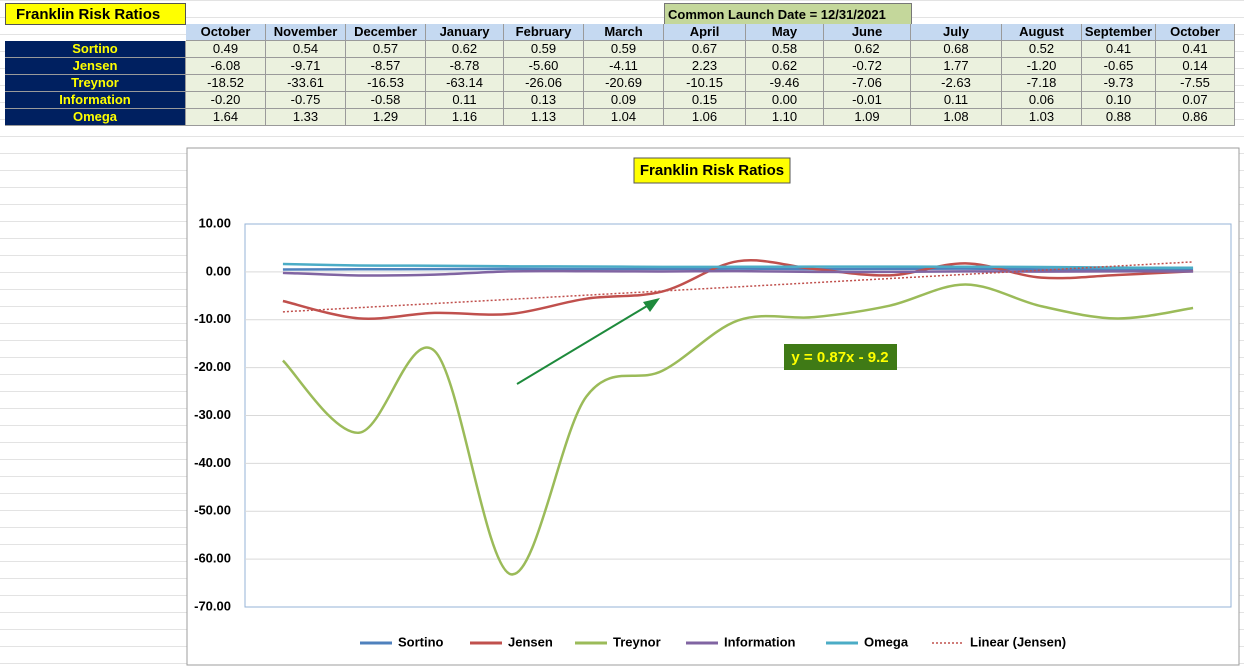 This screenshot has height=670, width=1244. What do you see at coordinates (306, 100) in the screenshot?
I see `table-cell: -0.75` at bounding box center [306, 100].